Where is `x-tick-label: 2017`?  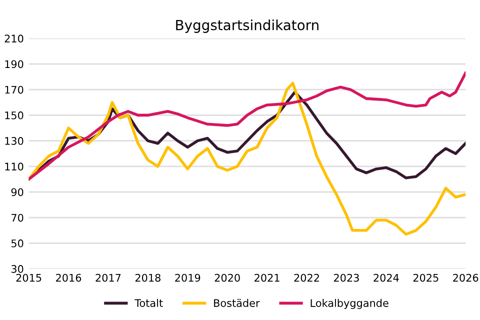 x-tick-label: 2017 is located at coordinates (108, 278).